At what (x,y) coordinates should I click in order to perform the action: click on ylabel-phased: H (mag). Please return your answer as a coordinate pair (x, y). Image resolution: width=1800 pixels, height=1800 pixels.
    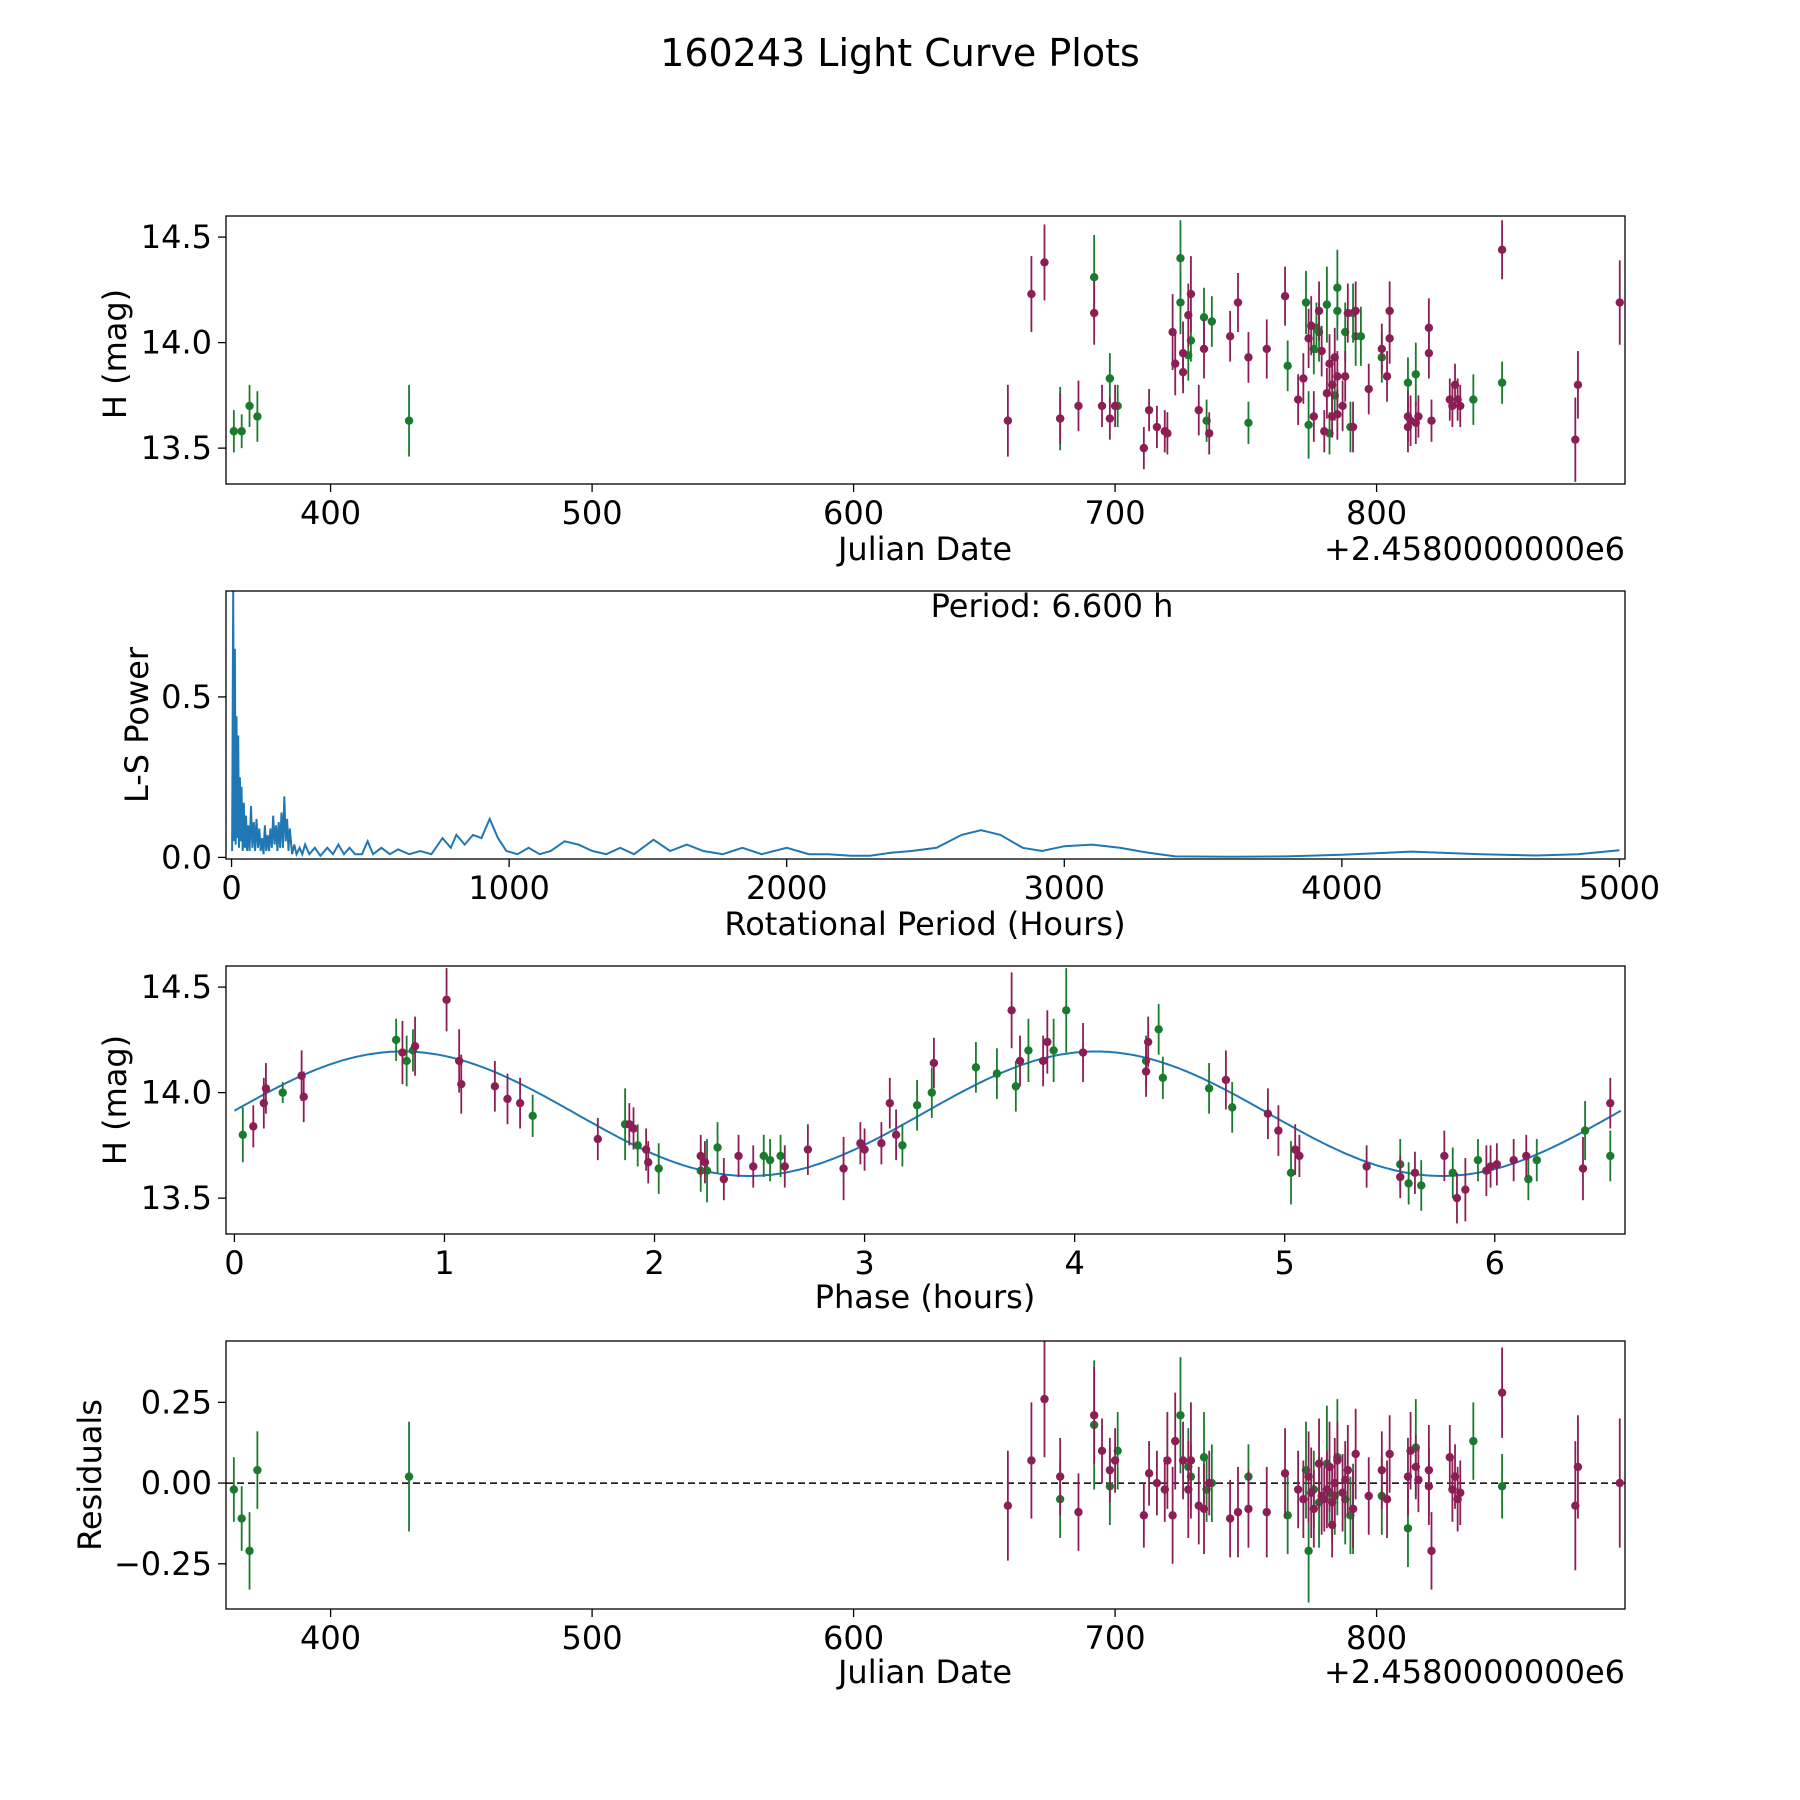
    Looking at the image, I should click on (115, 1100).